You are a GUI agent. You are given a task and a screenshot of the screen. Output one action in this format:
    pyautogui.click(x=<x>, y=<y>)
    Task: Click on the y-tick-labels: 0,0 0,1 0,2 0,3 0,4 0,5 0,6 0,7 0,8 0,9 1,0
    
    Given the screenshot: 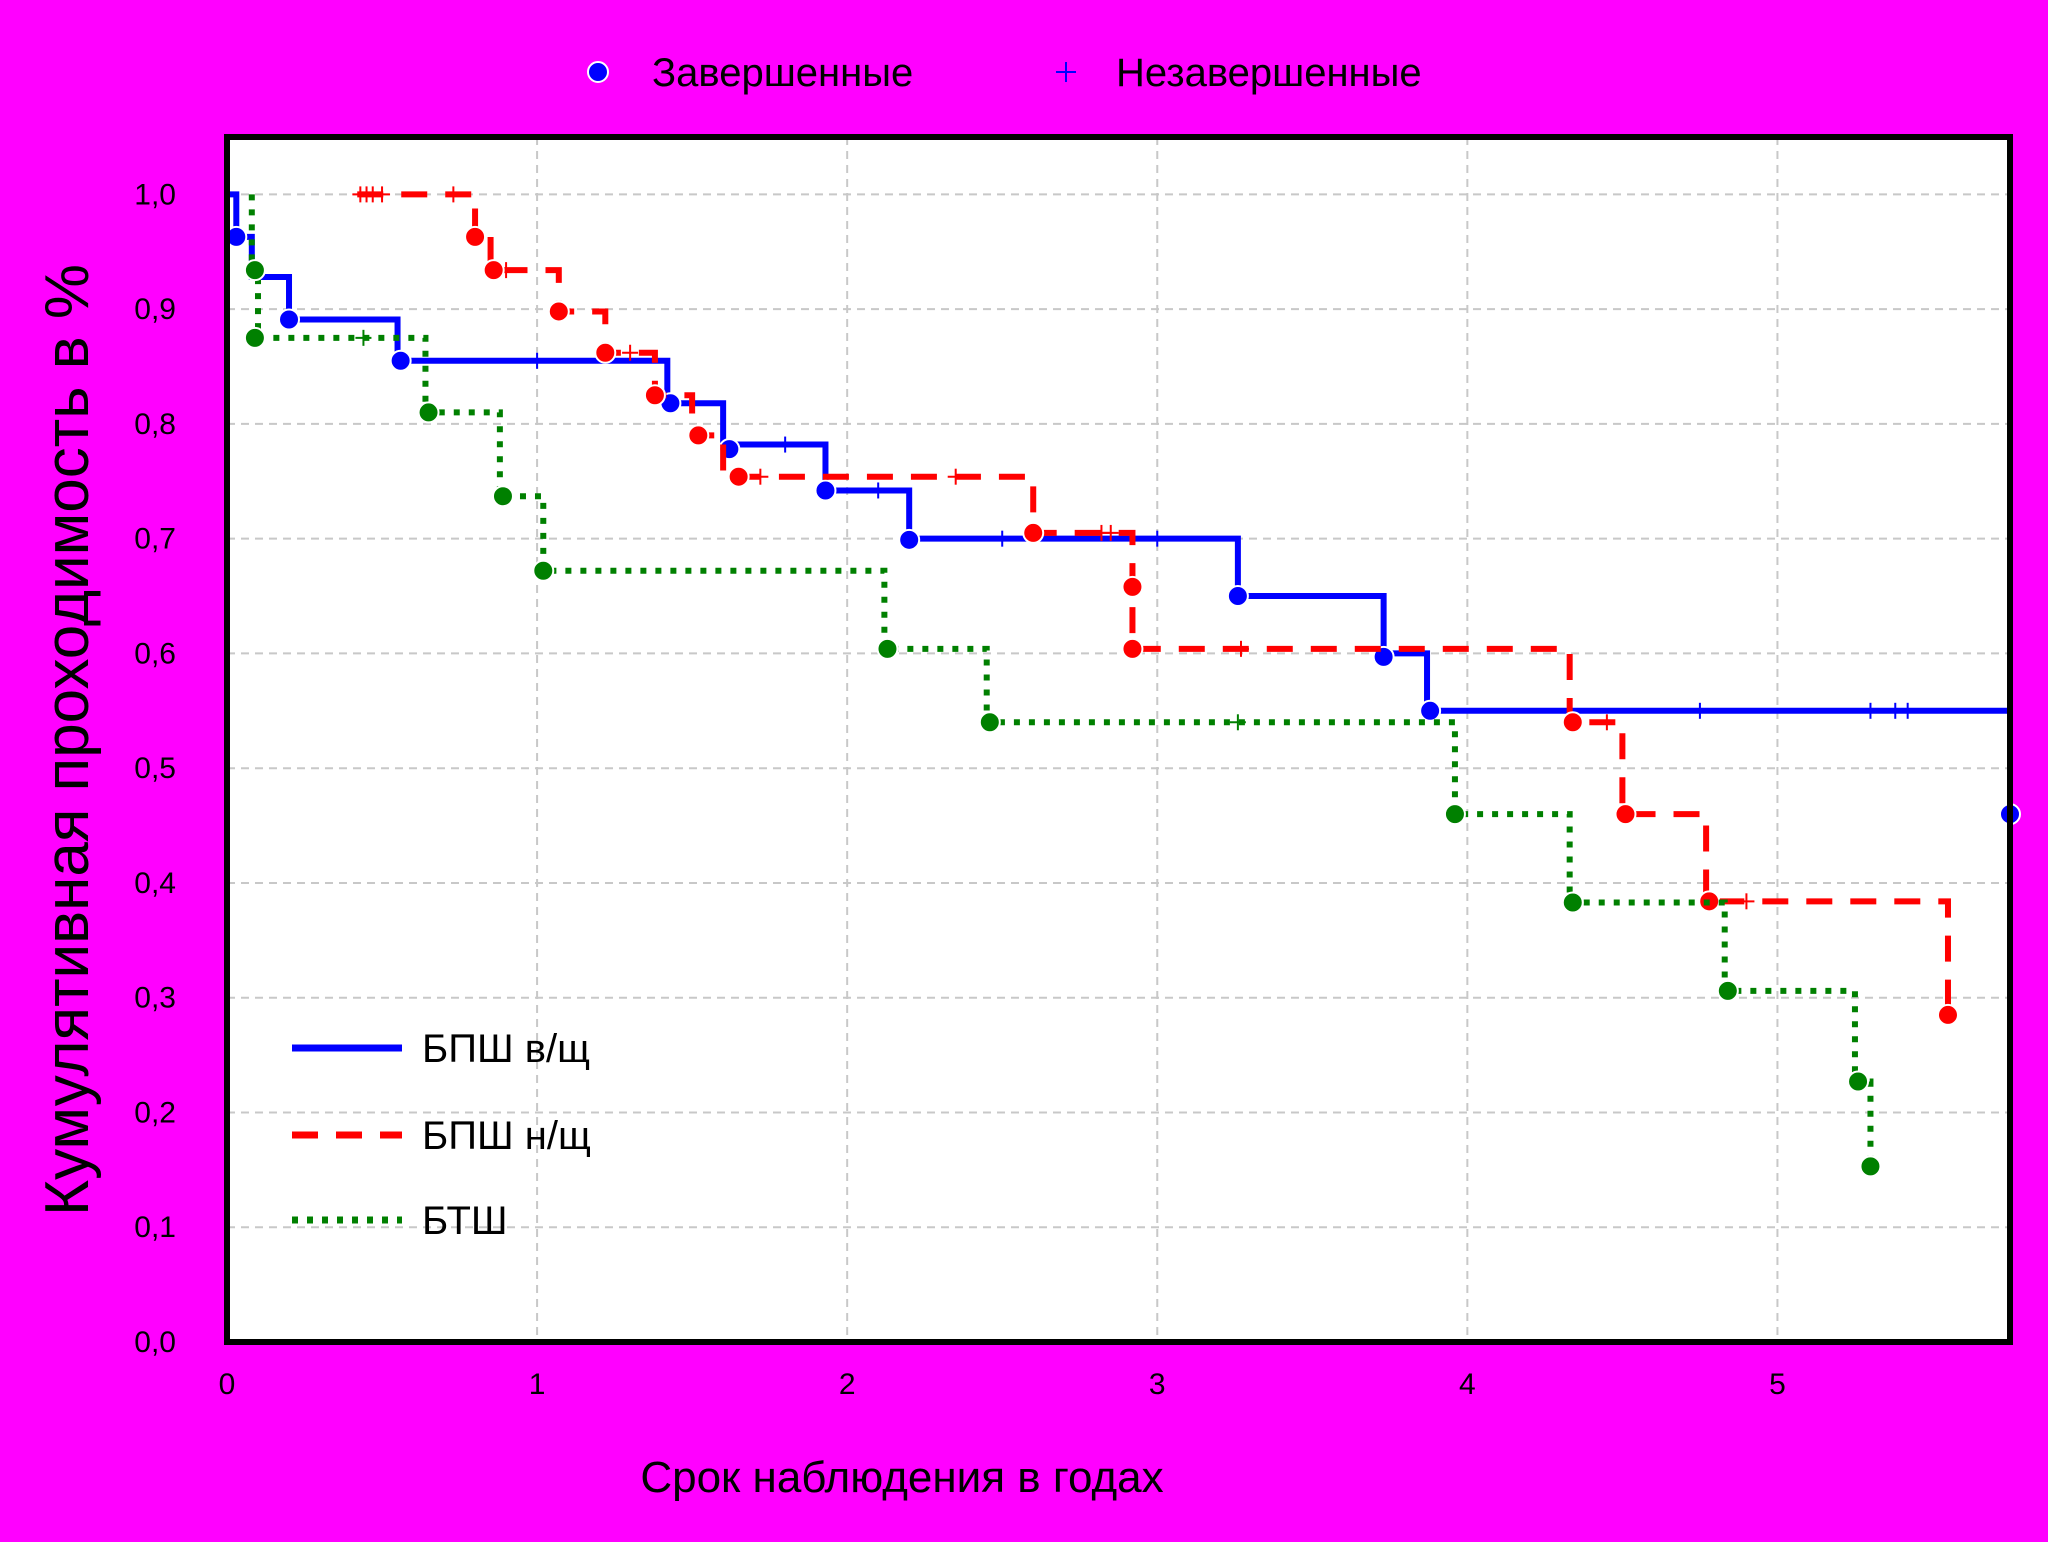 What is the action you would take?
    pyautogui.click(x=155, y=768)
    